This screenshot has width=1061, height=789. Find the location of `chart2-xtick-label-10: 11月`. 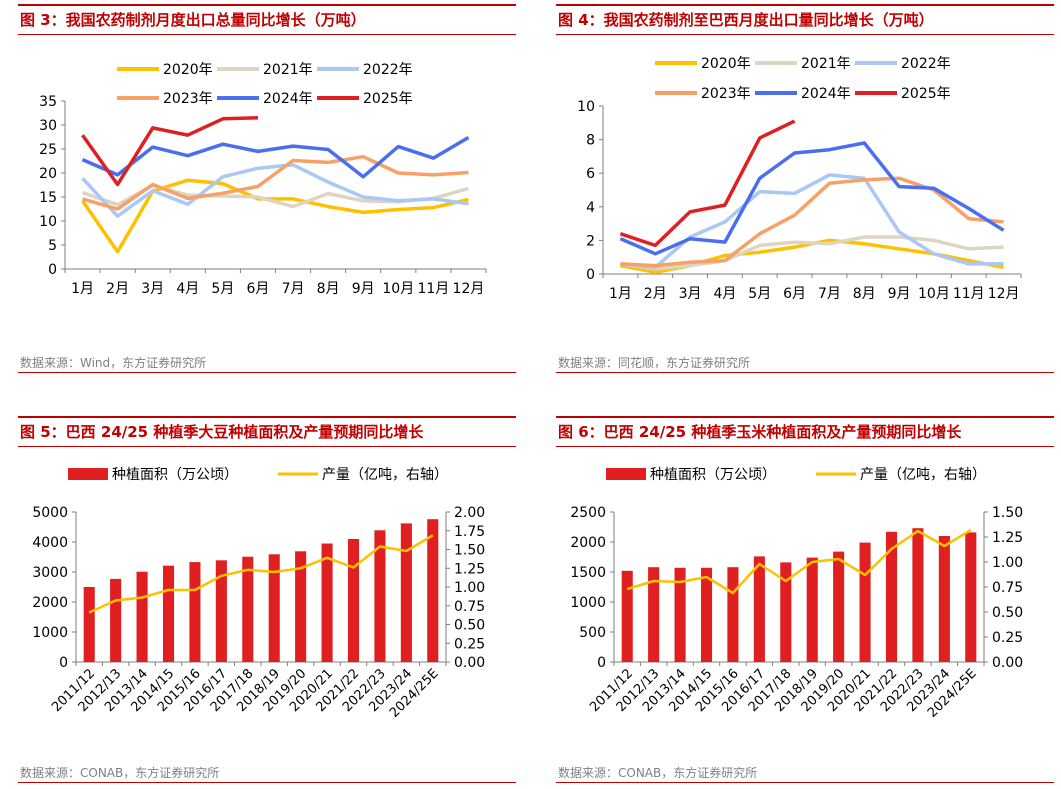

chart2-xtick-label-10: 11月 is located at coordinates (969, 294).